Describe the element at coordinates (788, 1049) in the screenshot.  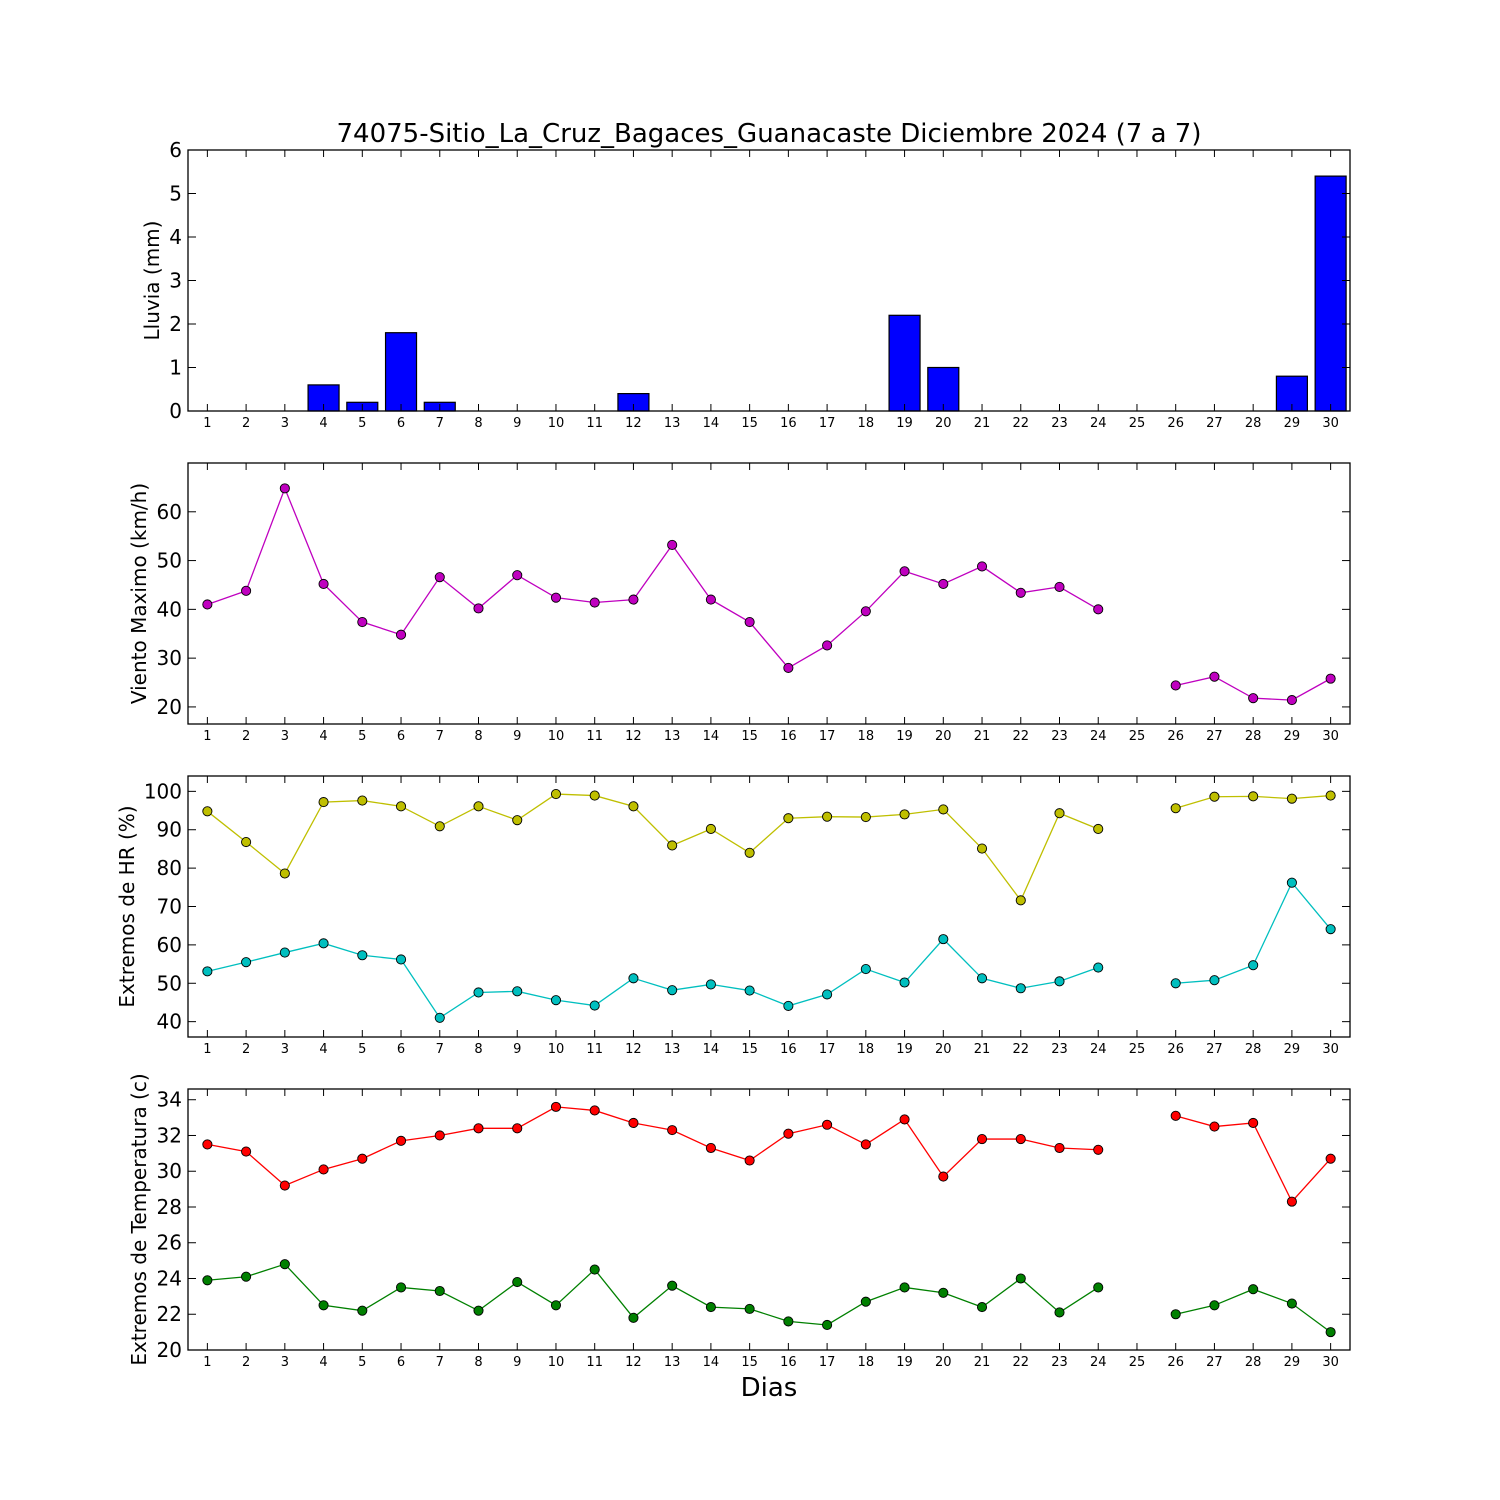
I see `humidity-x-tick-label: 16` at that location.